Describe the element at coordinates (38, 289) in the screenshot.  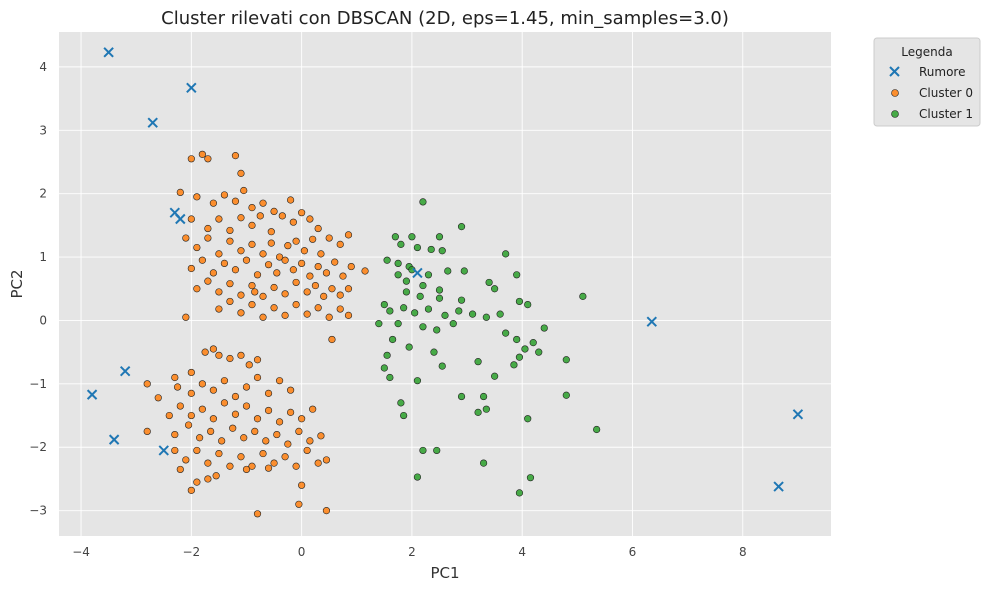
I see `y-tick-labels: −3 −2 −1 0 1 2 3 4` at that location.